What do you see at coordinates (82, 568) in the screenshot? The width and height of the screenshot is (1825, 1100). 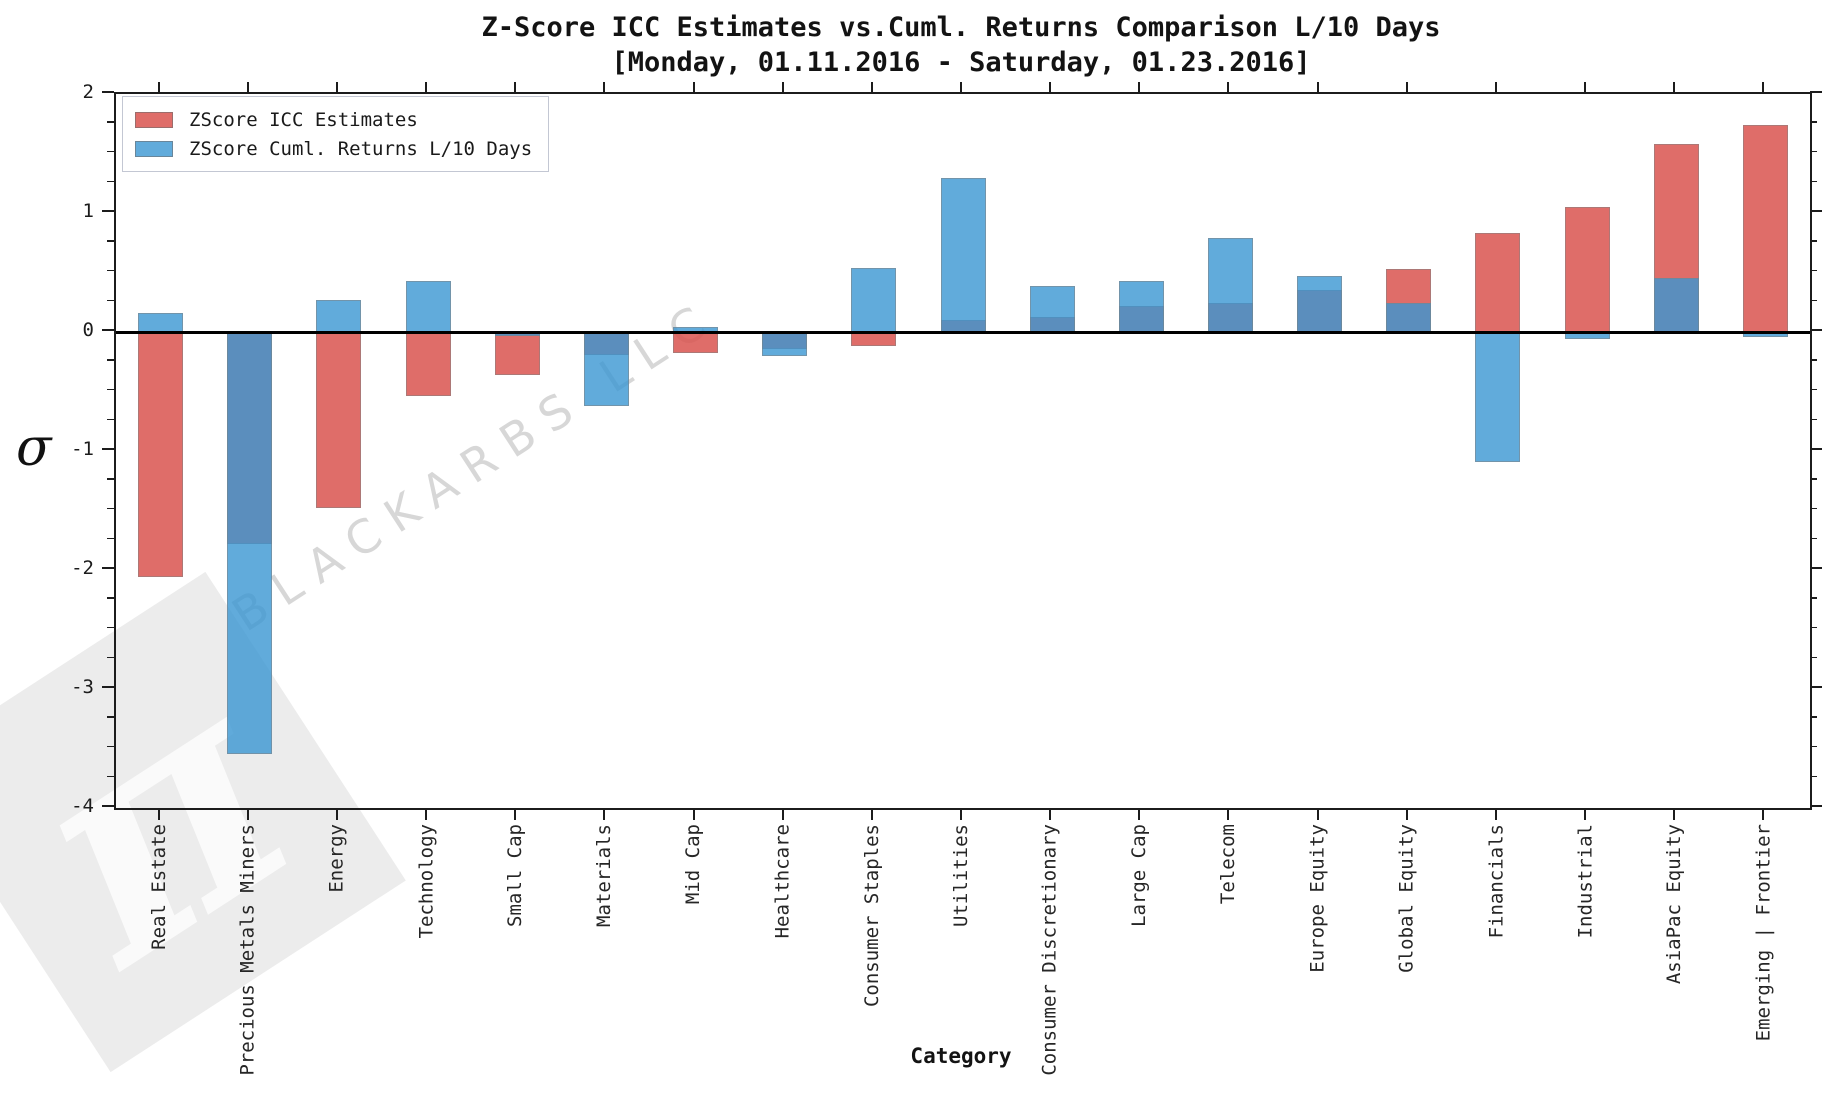 I see `y-tick-label: -2` at bounding box center [82, 568].